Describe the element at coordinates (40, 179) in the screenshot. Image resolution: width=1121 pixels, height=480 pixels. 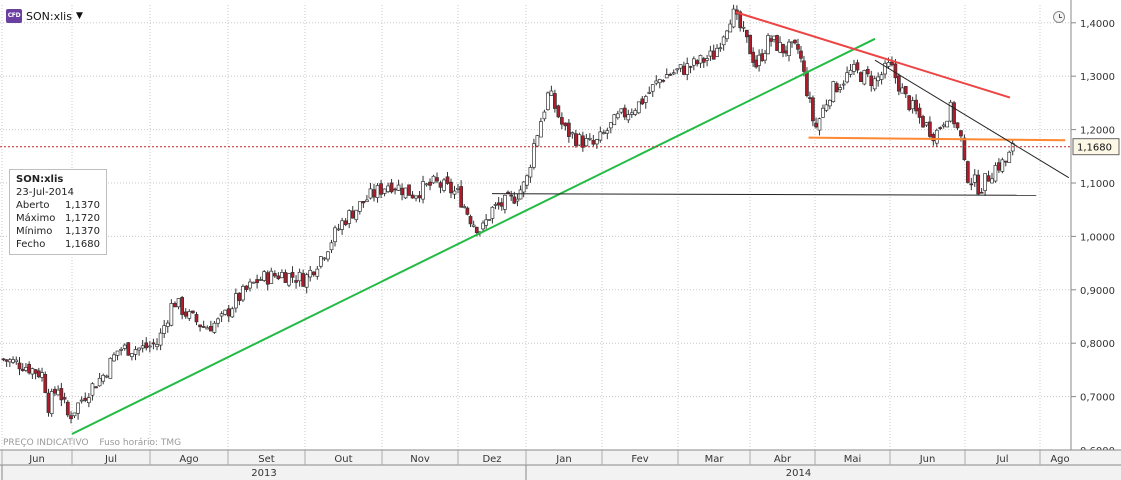
I see `infobox-symbol: SON:xlis` at that location.